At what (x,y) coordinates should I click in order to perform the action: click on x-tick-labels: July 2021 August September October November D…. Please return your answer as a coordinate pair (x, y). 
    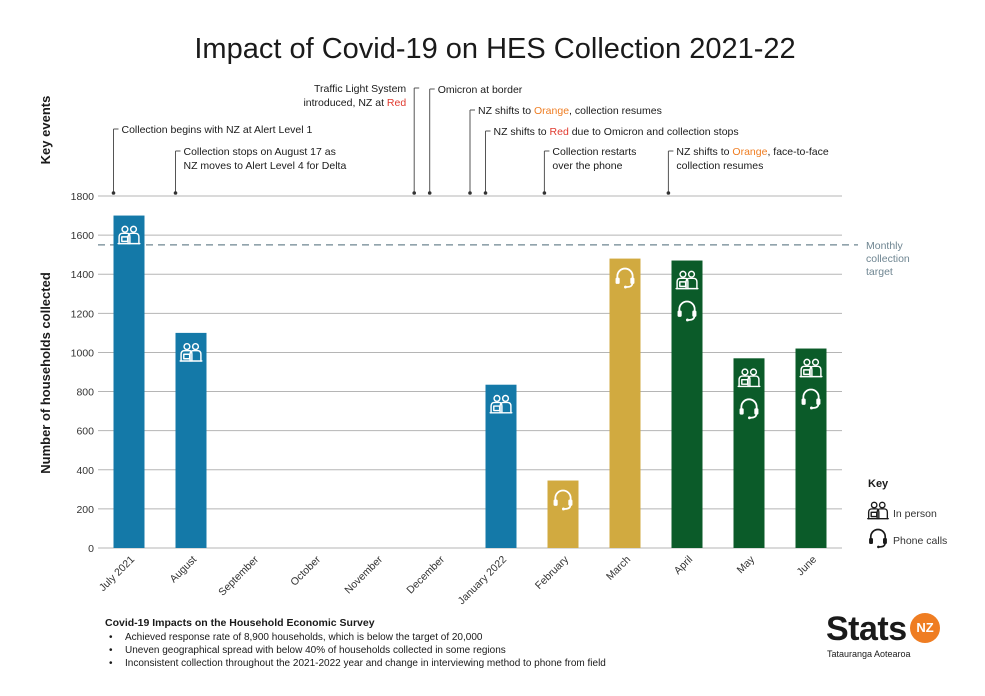
    Looking at the image, I should click on (458, 580).